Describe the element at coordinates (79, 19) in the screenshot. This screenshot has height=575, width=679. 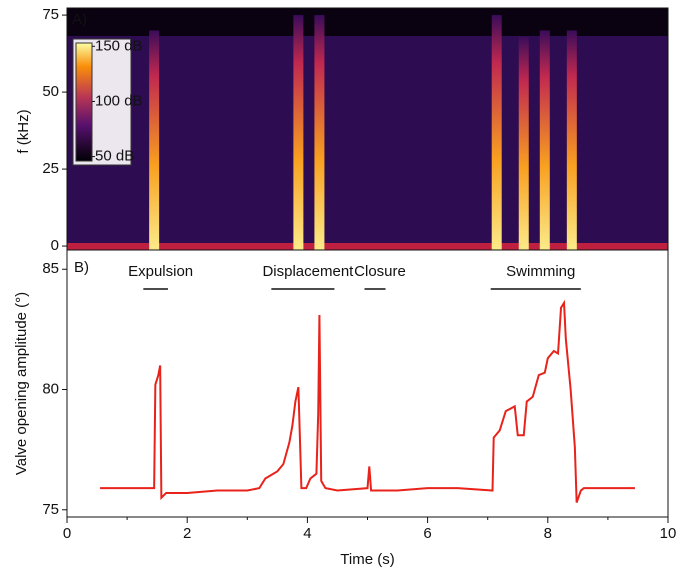
I see `panel-label: A)` at that location.